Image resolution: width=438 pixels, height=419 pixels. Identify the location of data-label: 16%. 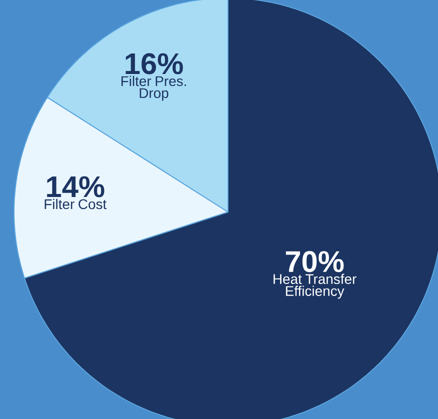
(154, 63).